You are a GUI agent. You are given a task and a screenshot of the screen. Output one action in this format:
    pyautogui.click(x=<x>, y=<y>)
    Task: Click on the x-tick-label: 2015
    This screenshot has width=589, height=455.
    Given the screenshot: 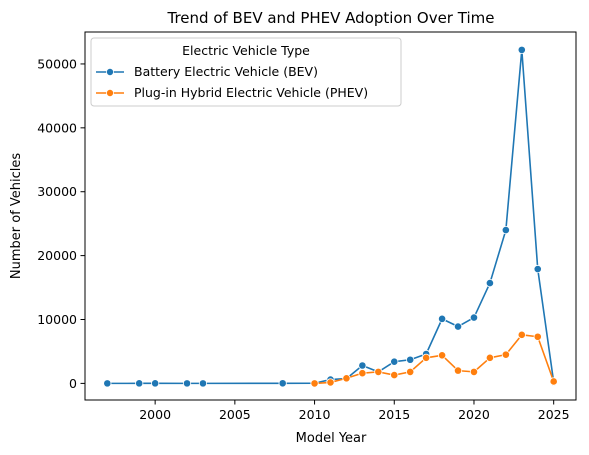 What is the action you would take?
    pyautogui.click(x=394, y=414)
    